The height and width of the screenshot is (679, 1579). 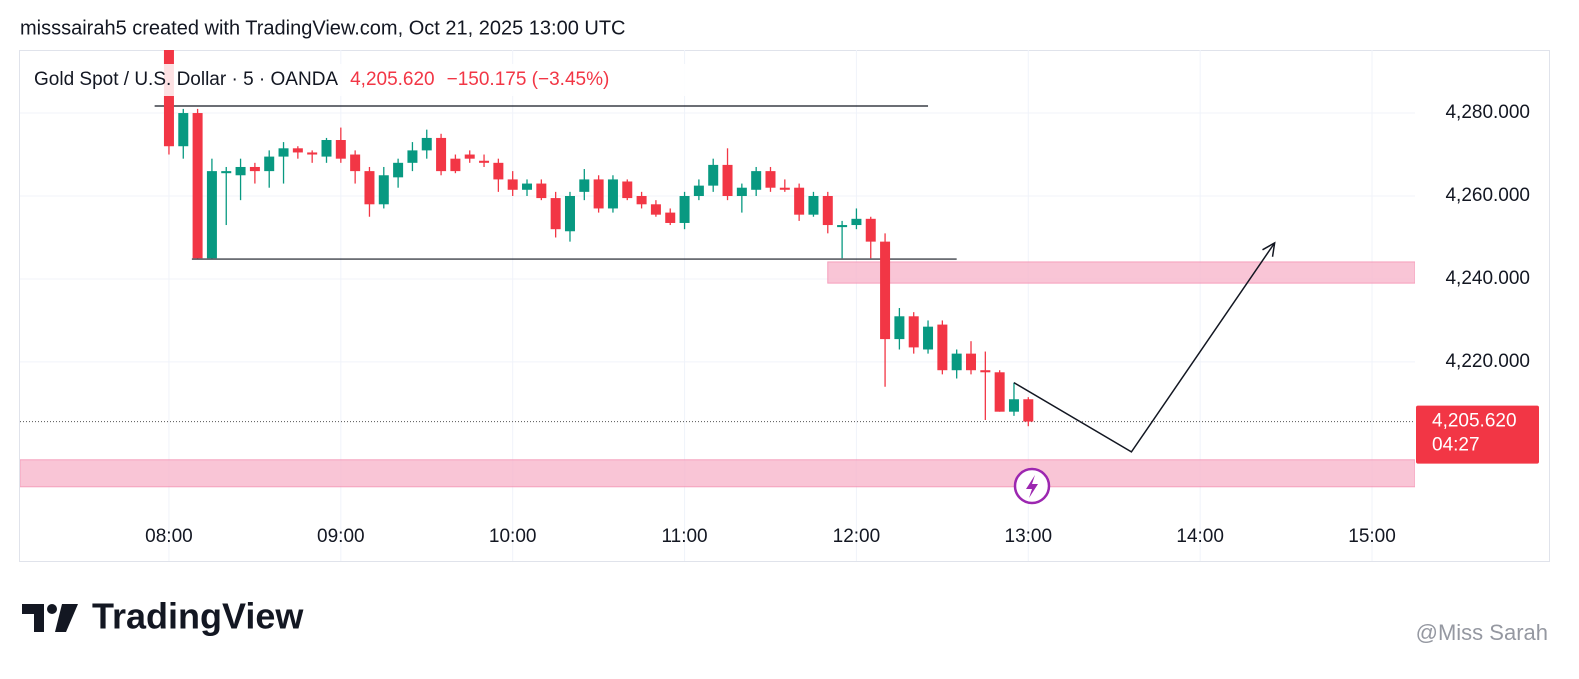 What do you see at coordinates (392, 79) in the screenshot?
I see `last-price: 4,205.620` at bounding box center [392, 79].